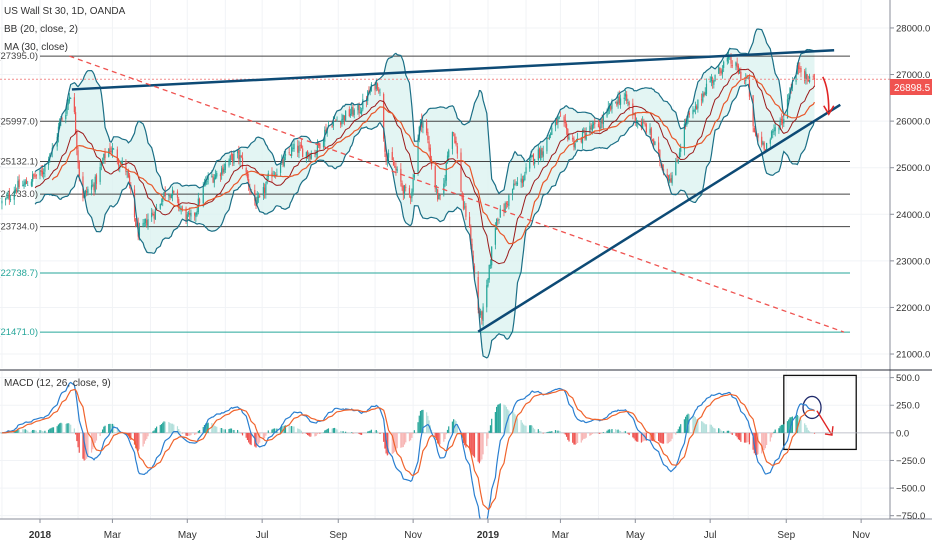 Image resolution: width=932 pixels, height=550 pixels. I want to click on bb-legend: BB (20, close, 2), so click(41, 29).